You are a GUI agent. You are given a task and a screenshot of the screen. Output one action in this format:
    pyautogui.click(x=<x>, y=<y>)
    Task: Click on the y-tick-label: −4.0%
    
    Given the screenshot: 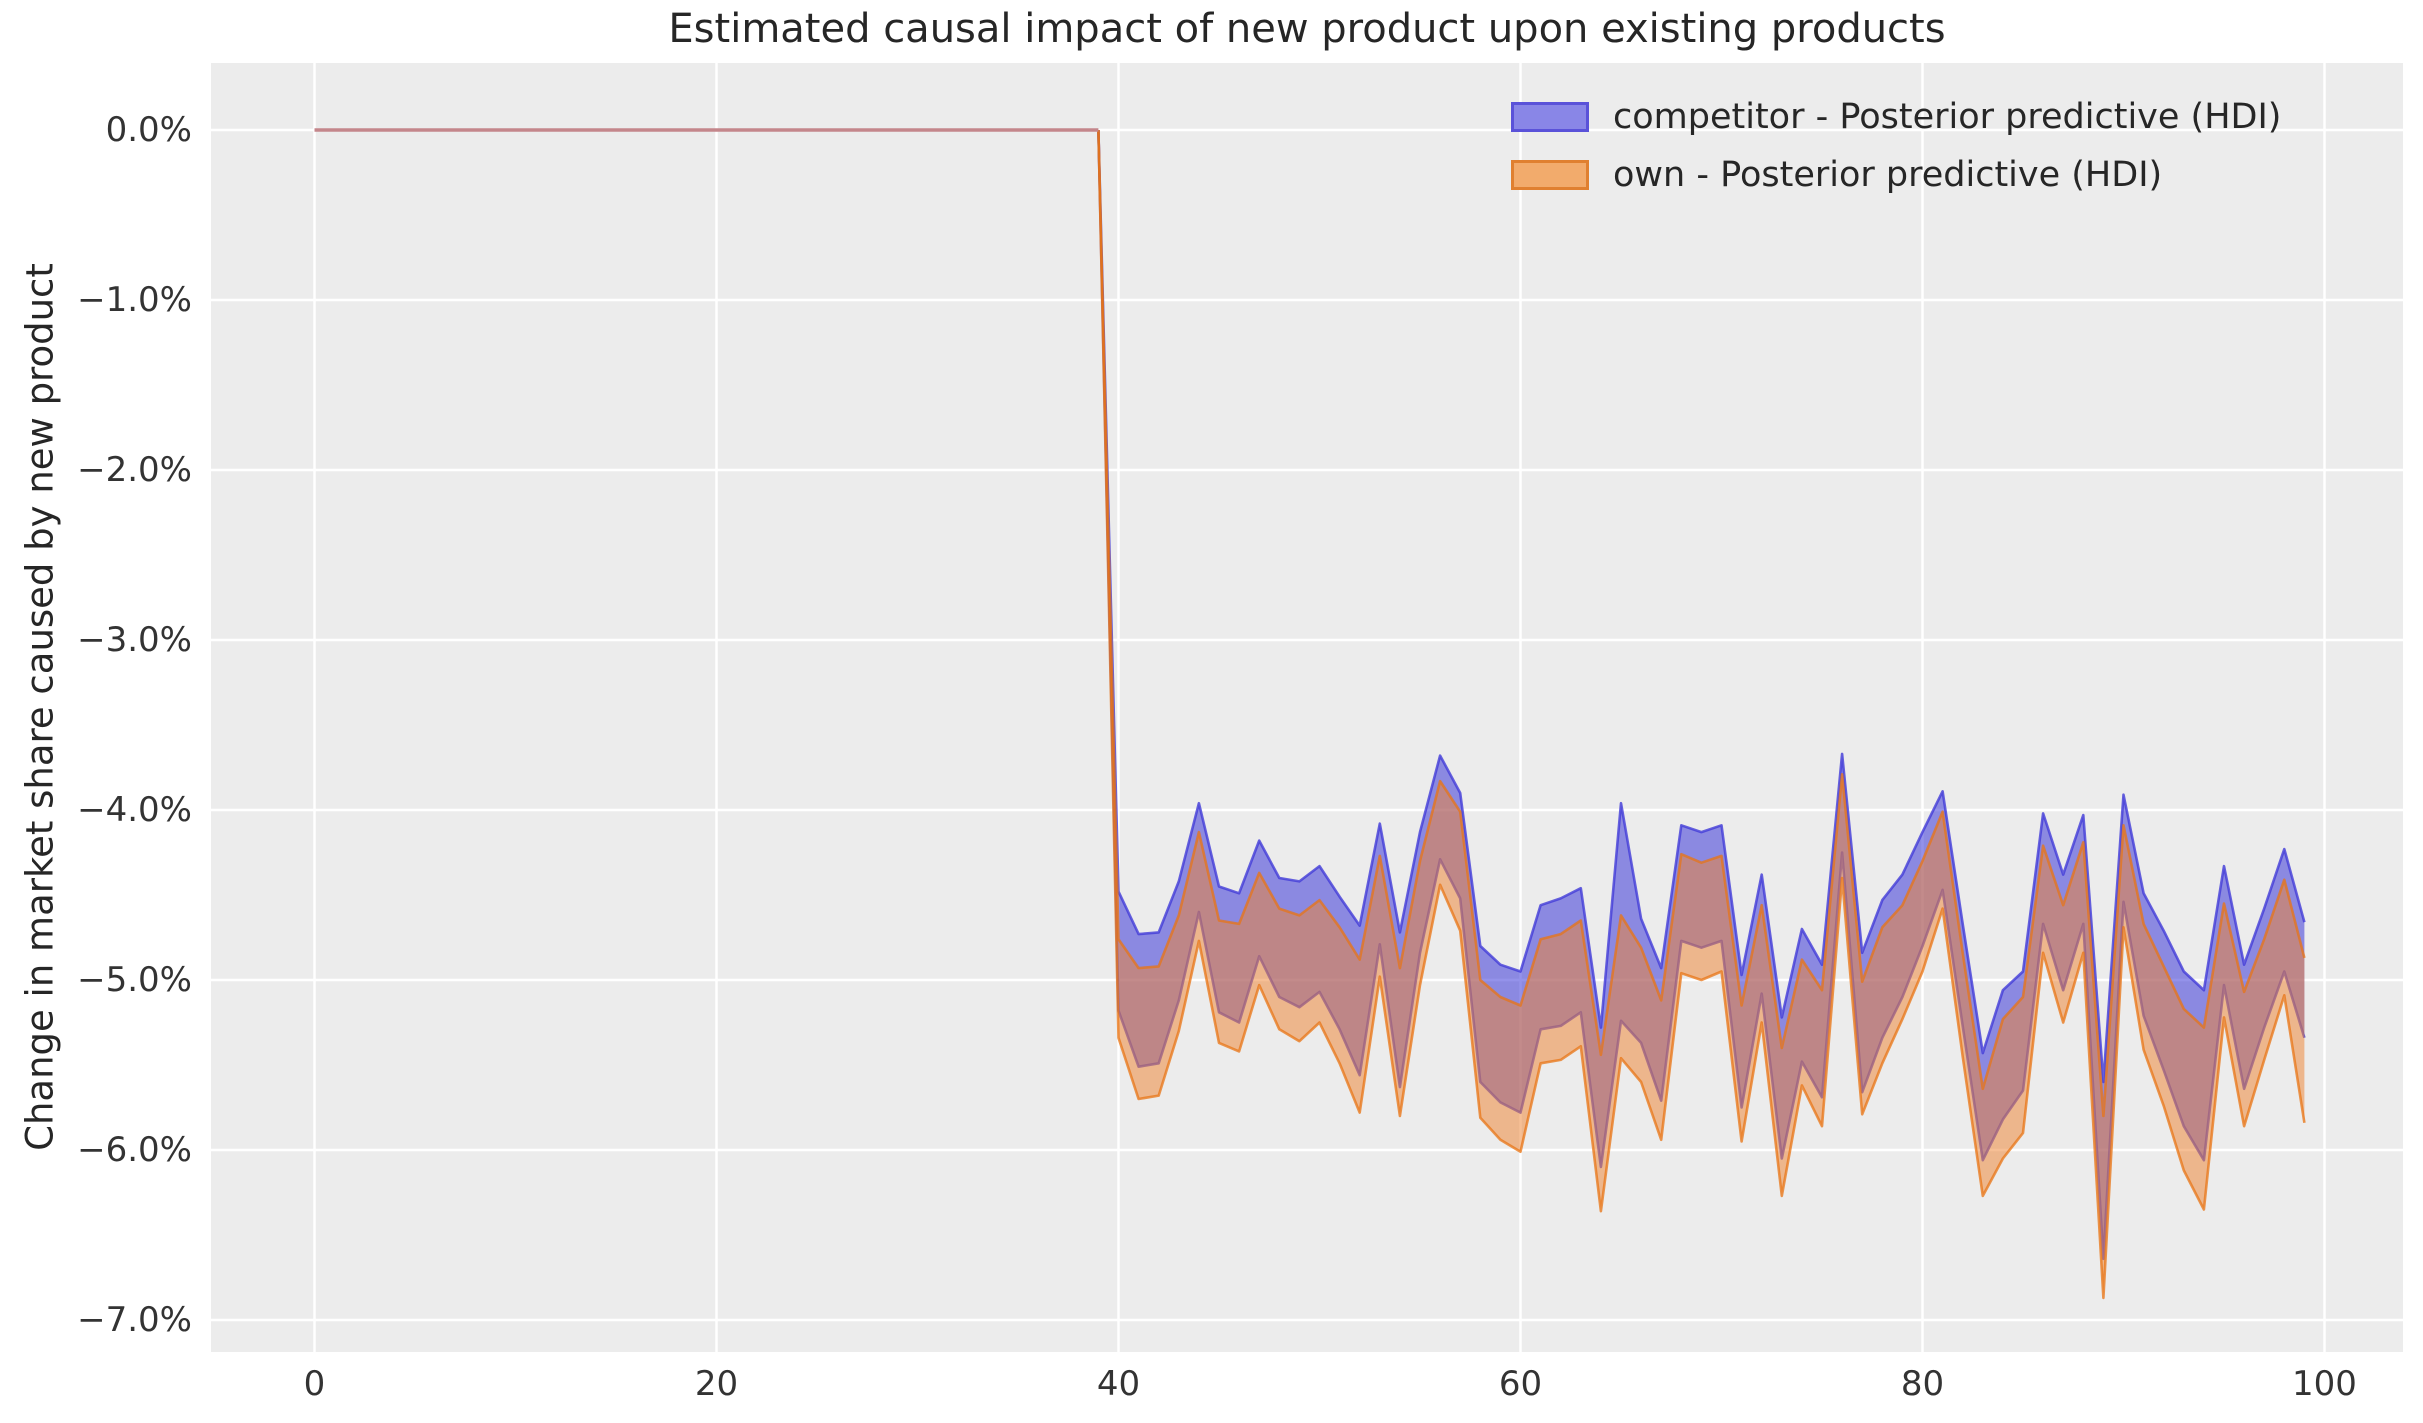 What is the action you would take?
    pyautogui.click(x=134, y=810)
    